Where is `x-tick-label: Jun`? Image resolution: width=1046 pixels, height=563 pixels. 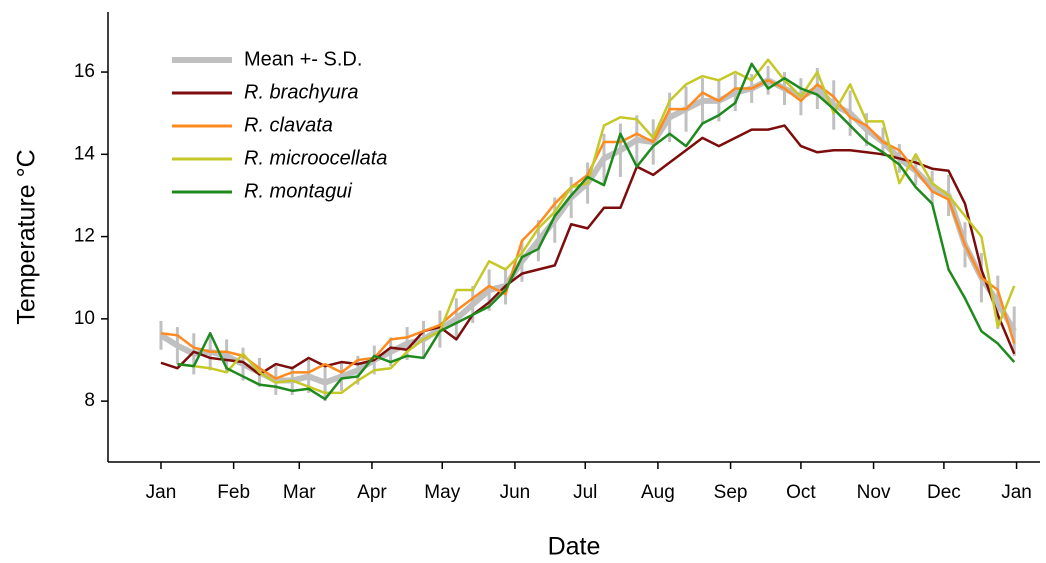 x-tick-label: Jun is located at coordinates (515, 492).